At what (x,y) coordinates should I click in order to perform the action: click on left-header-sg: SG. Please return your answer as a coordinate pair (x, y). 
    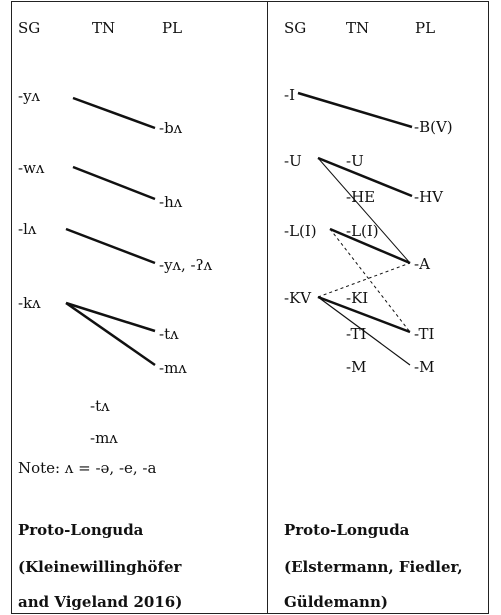
    Looking at the image, I should click on (29, 28).